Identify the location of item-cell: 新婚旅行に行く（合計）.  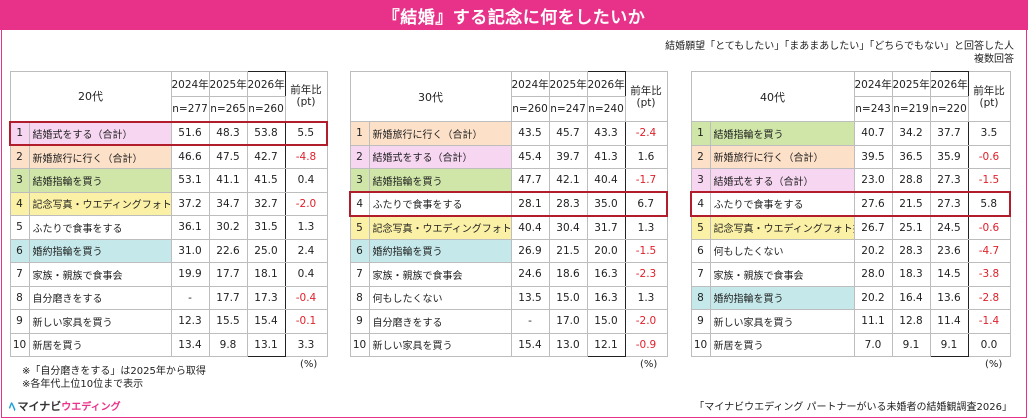
(782, 156).